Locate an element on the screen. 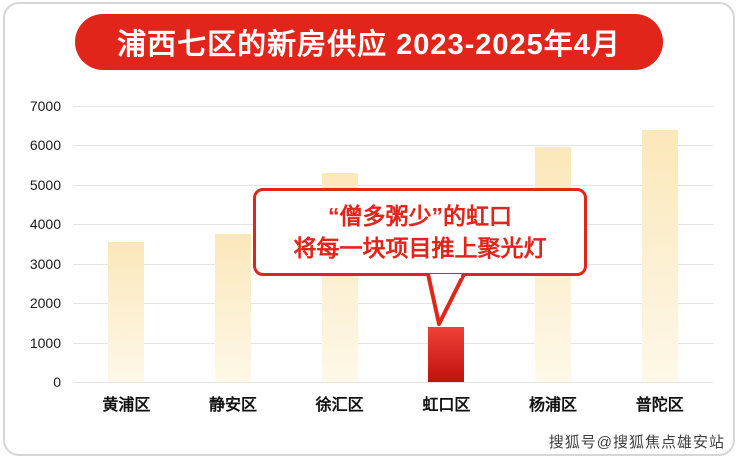 The width and height of the screenshot is (740, 461). x-axis-label-杨浦区: 杨浦区 is located at coordinates (553, 405).